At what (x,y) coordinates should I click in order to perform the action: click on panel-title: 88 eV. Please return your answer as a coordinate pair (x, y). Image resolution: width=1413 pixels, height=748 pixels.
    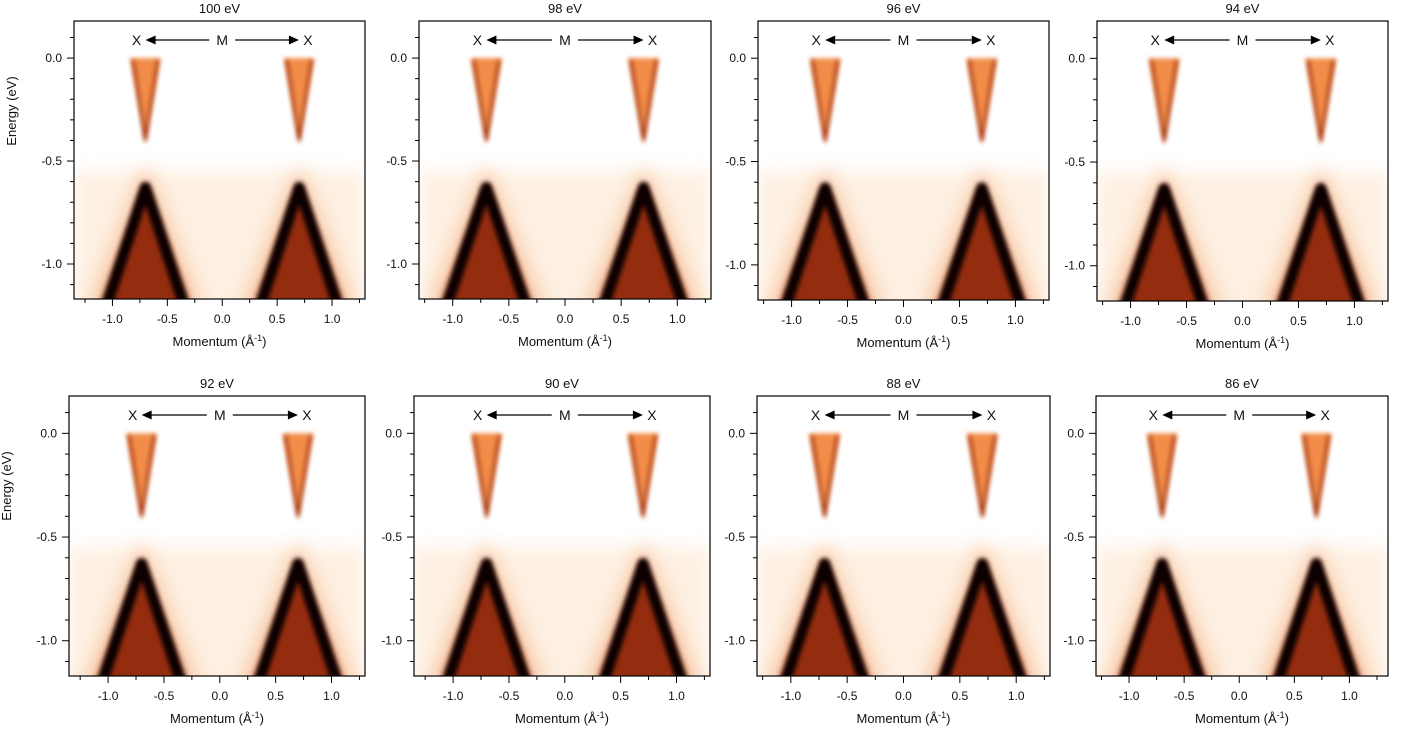
    Looking at the image, I should click on (904, 383).